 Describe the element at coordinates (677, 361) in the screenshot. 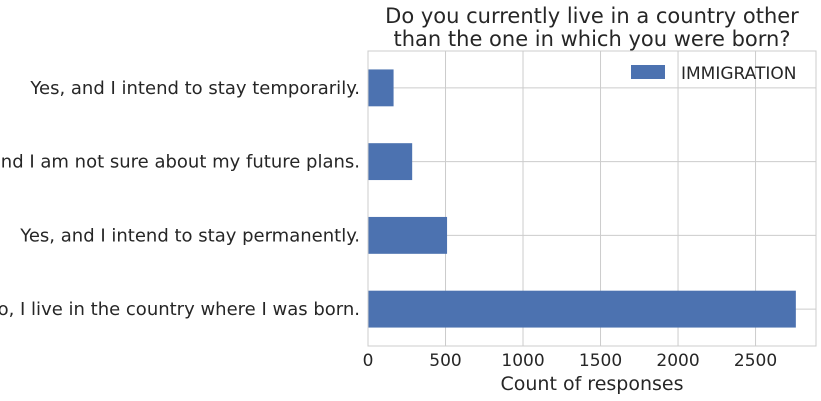

I see `x-tick-label: 2000` at that location.